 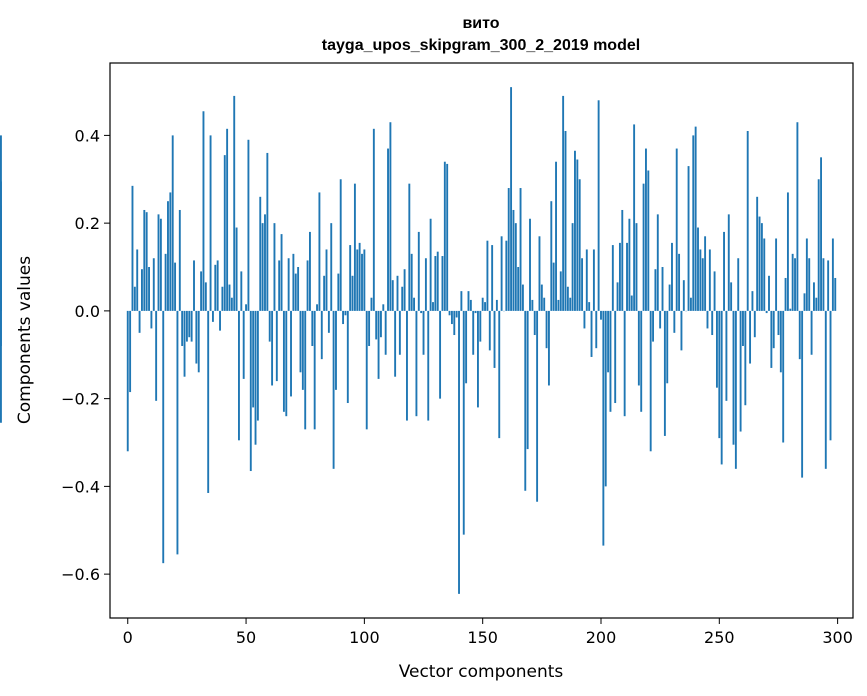 I want to click on x-axis-label: Vector components, so click(x=481, y=672).